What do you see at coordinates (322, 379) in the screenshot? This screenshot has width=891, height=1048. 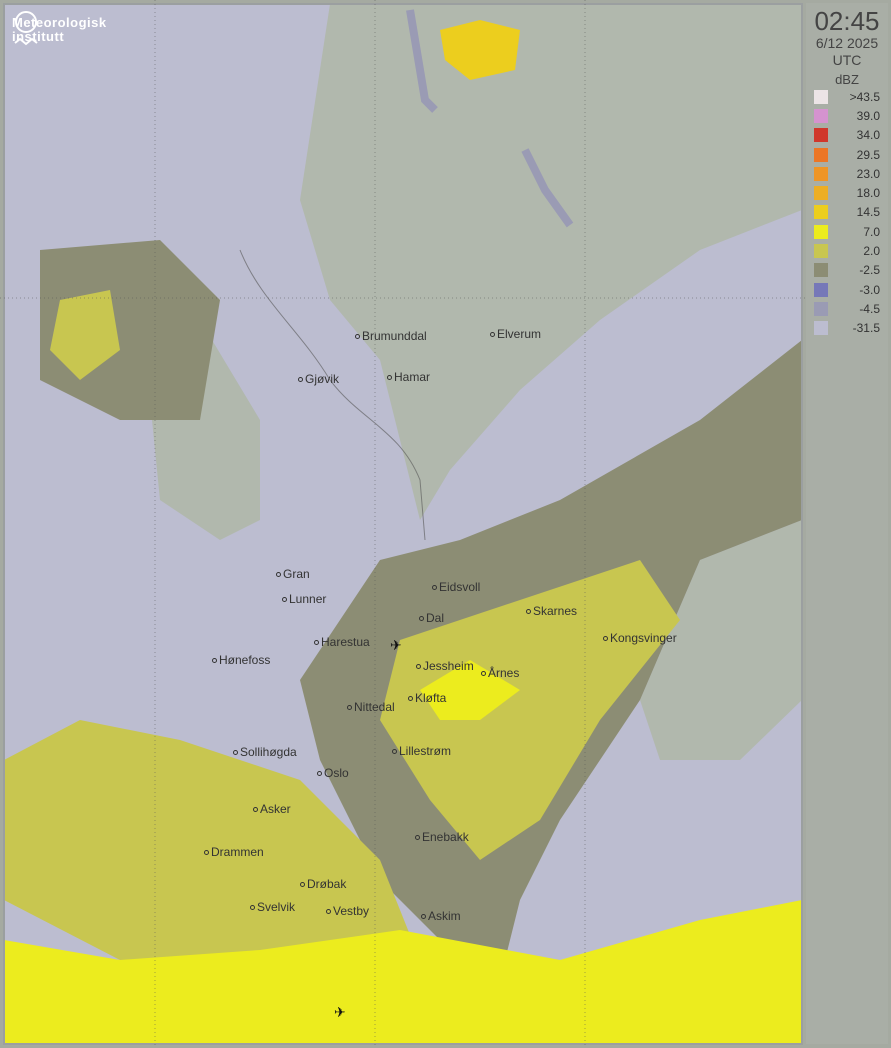 I see `city-name: Gjøvik` at bounding box center [322, 379].